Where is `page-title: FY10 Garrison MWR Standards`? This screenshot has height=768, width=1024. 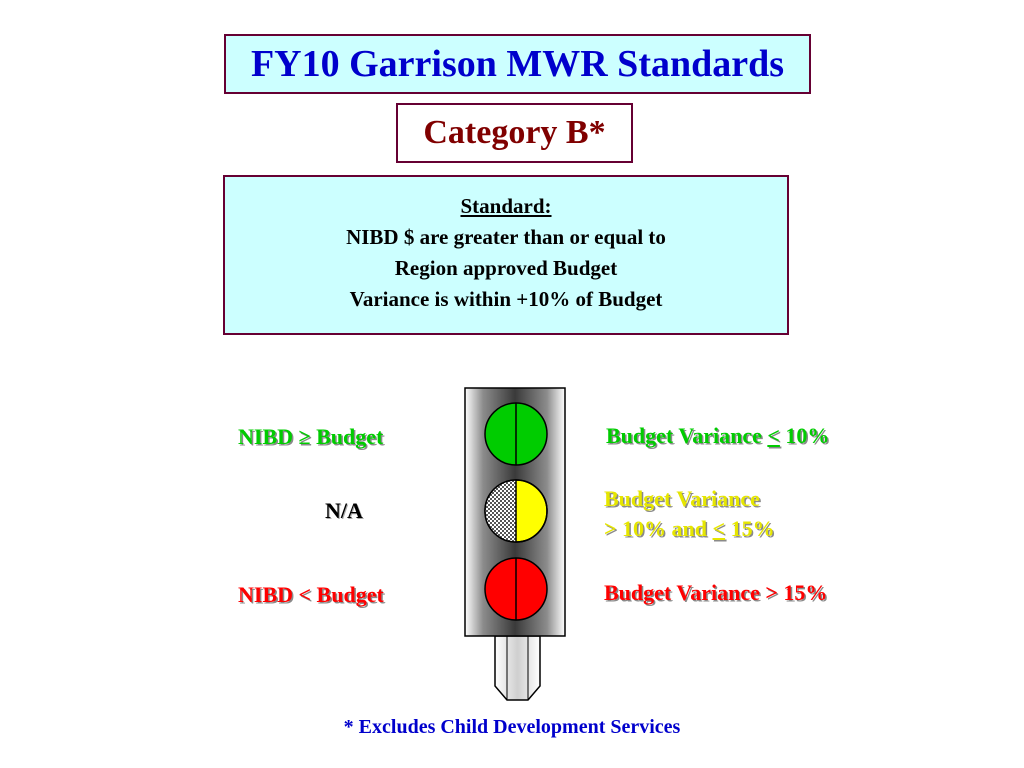 page-title: FY10 Garrison MWR Standards is located at coordinates (517, 64).